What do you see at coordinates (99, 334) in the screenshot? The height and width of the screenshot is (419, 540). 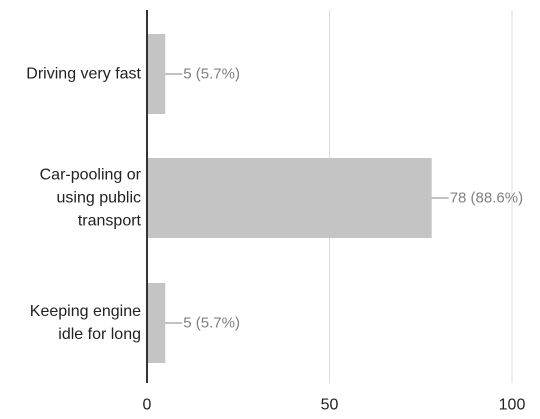 I see `category-label-2-1: idle for long` at bounding box center [99, 334].